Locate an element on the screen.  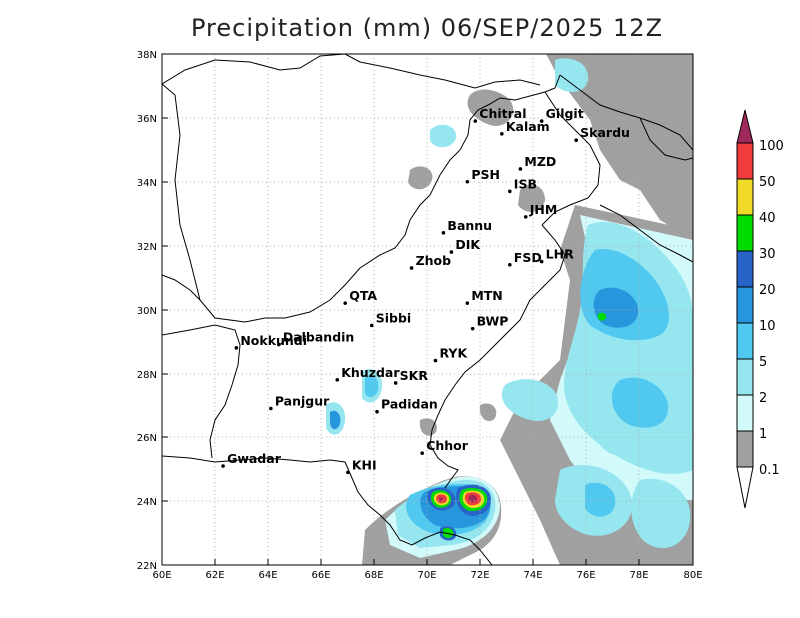
y-tick-label: 24N is located at coordinates (147, 502).